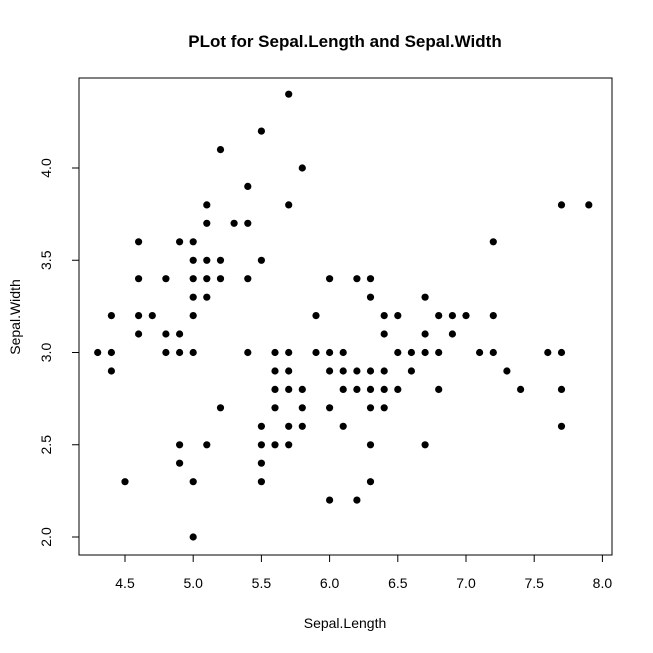  What do you see at coordinates (59, 352) in the screenshot?
I see `y-axis: 2.0 2.5 3.0 3.5 4.0` at bounding box center [59, 352].